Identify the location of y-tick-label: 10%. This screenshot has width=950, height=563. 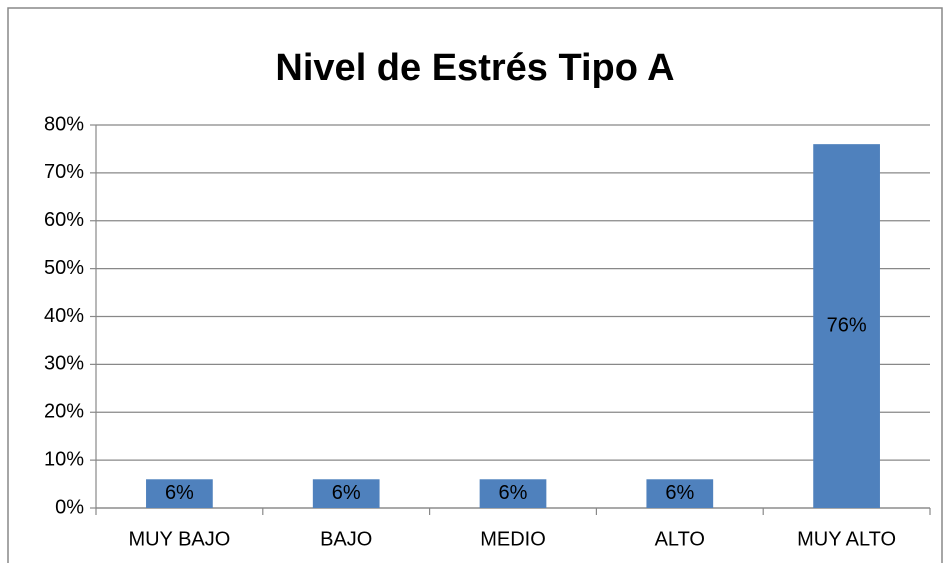
(64, 459).